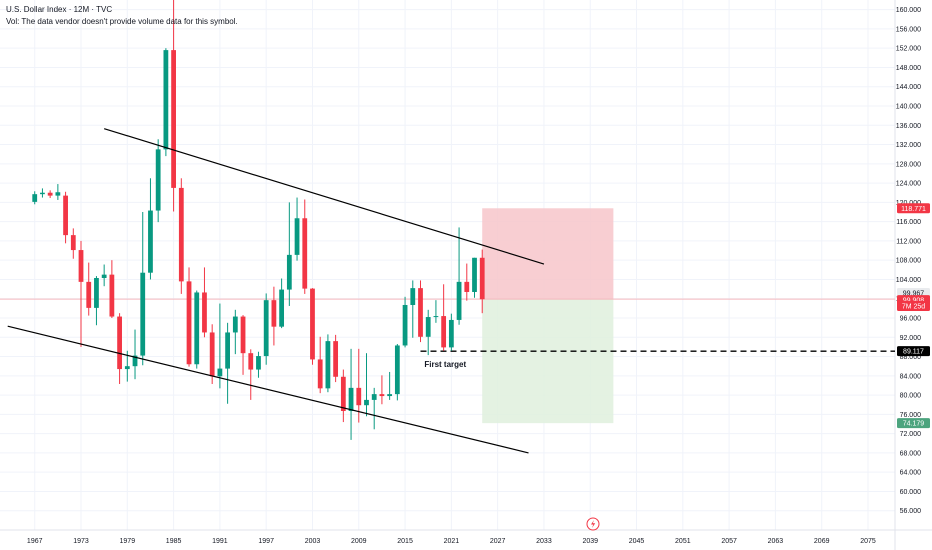  What do you see at coordinates (911, 453) in the screenshot?
I see `y-tick-label: 68.000` at bounding box center [911, 453].